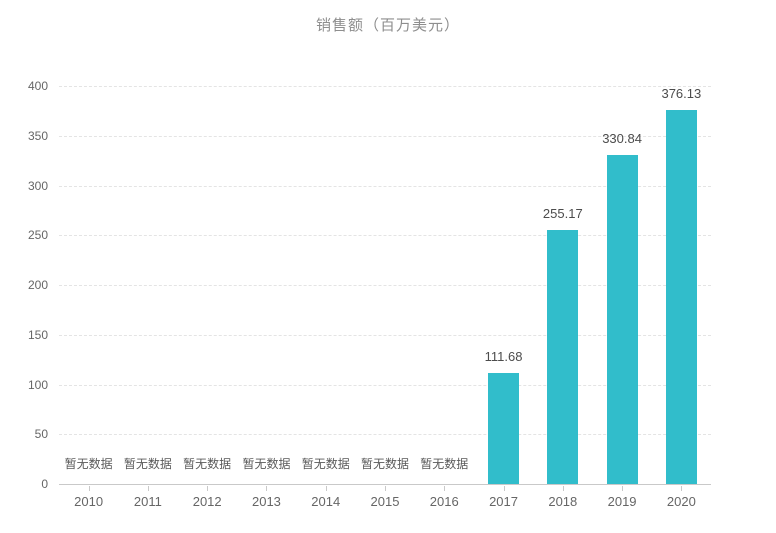 The image size is (776, 533). Describe the element at coordinates (503, 356) in the screenshot. I see `bar-value-label: 111.68` at that location.